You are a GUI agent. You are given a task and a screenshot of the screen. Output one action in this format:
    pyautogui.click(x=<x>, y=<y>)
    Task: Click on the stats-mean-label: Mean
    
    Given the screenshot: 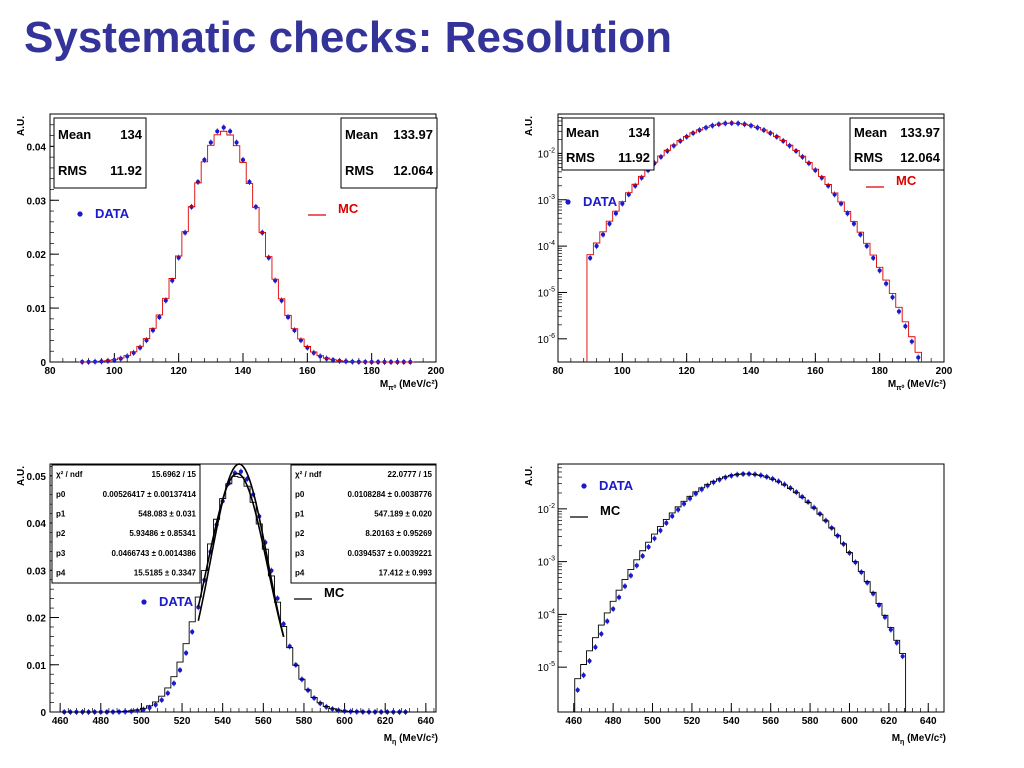 What is the action you would take?
    pyautogui.click(x=870, y=132)
    